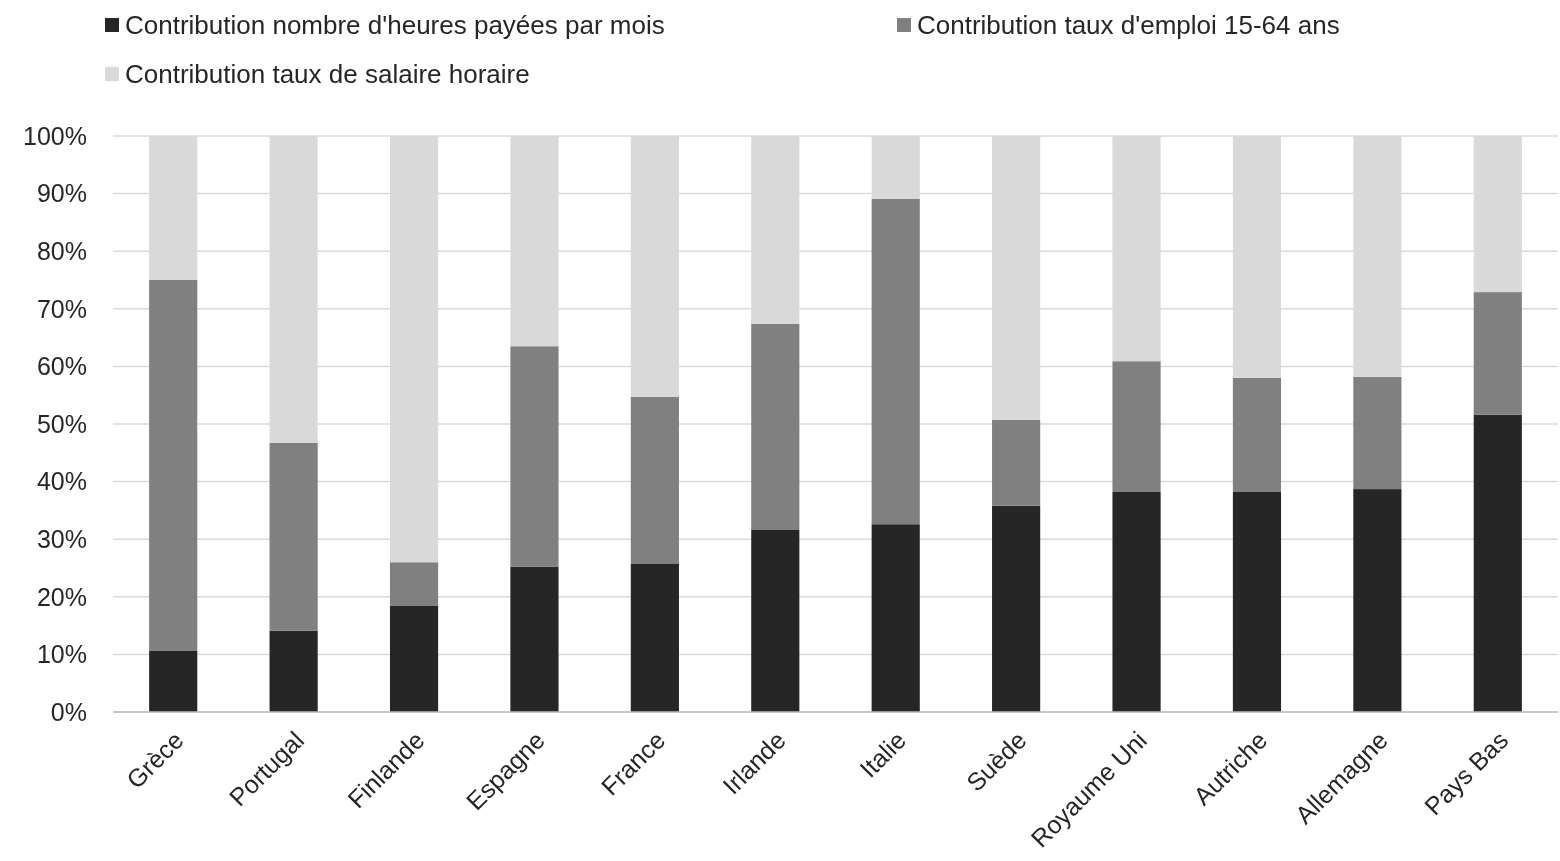 The height and width of the screenshot is (861, 1560). I want to click on legend-label: Contribution taux de salaire horaire, so click(327, 74).